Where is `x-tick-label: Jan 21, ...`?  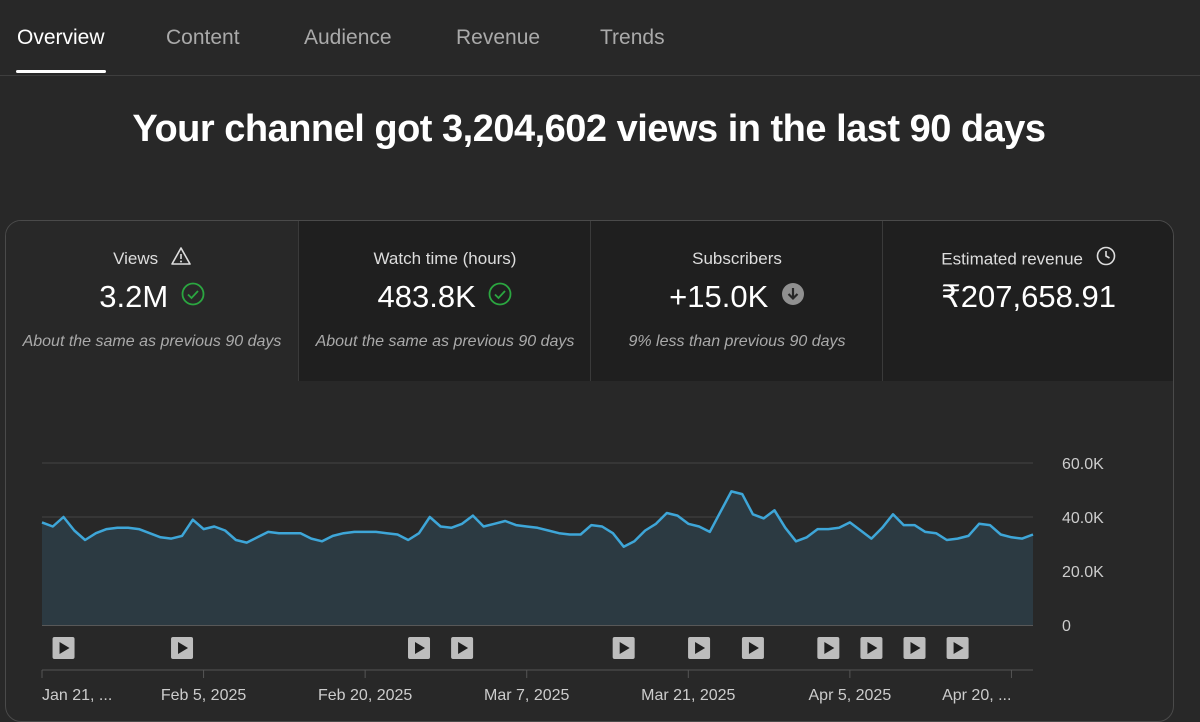
x-tick-label: Jan 21, ... is located at coordinates (77, 695).